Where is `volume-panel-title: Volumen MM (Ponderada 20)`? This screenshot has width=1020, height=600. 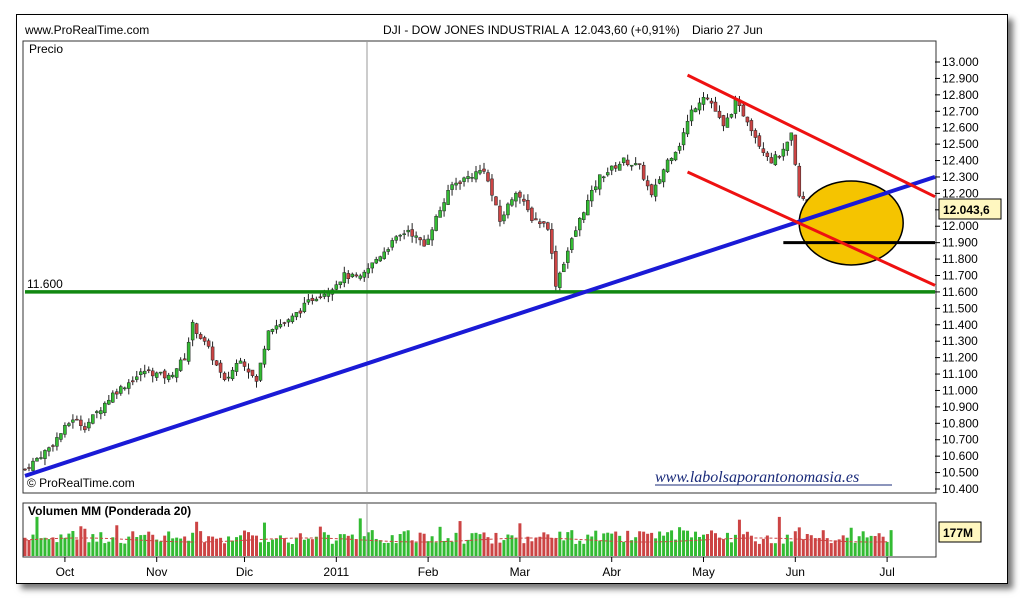 volume-panel-title: Volumen MM (Ponderada 20) is located at coordinates (109, 511).